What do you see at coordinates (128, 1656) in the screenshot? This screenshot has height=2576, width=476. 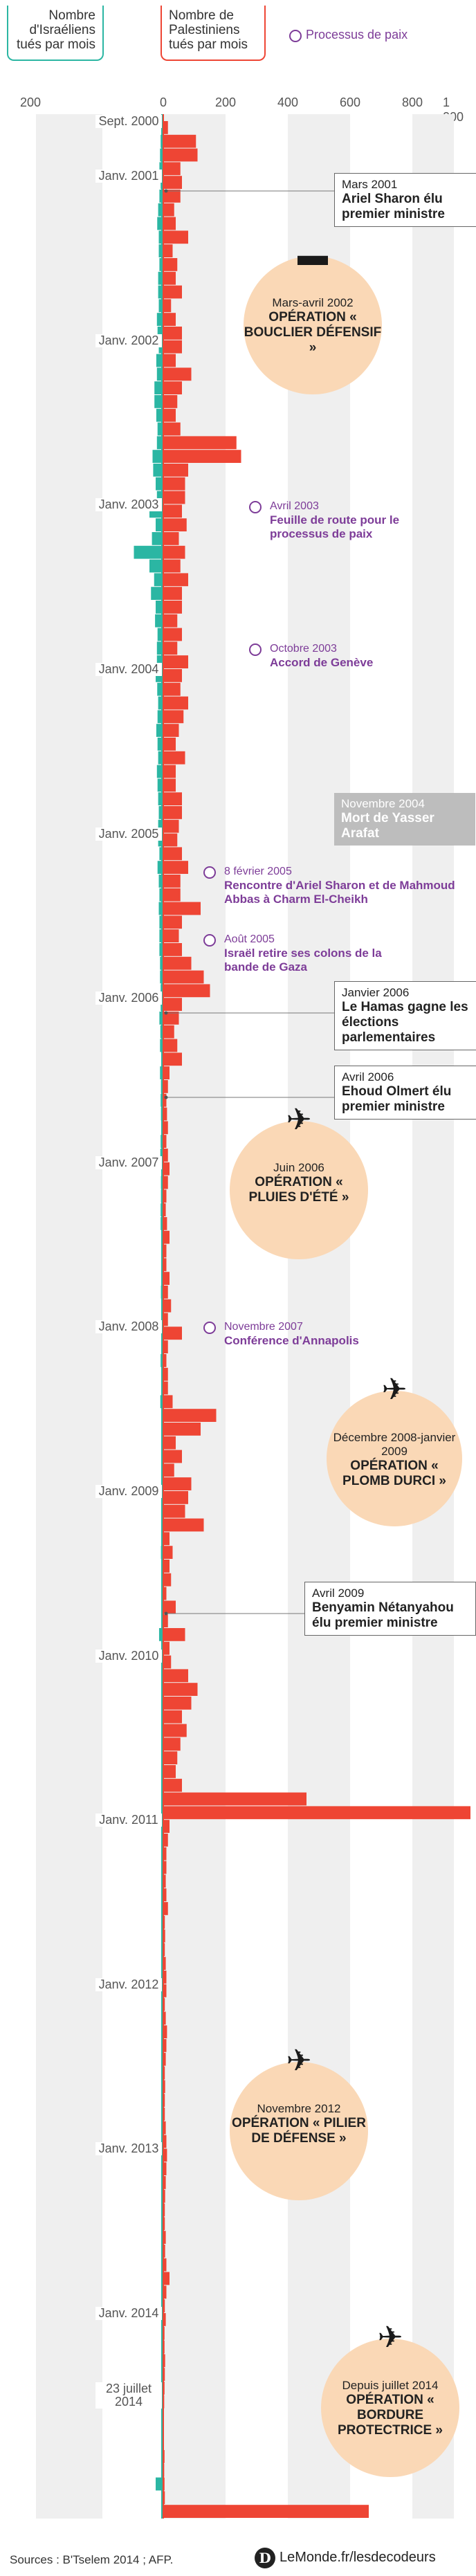 I see `y-axis-label: Janv. 2010` at bounding box center [128, 1656].